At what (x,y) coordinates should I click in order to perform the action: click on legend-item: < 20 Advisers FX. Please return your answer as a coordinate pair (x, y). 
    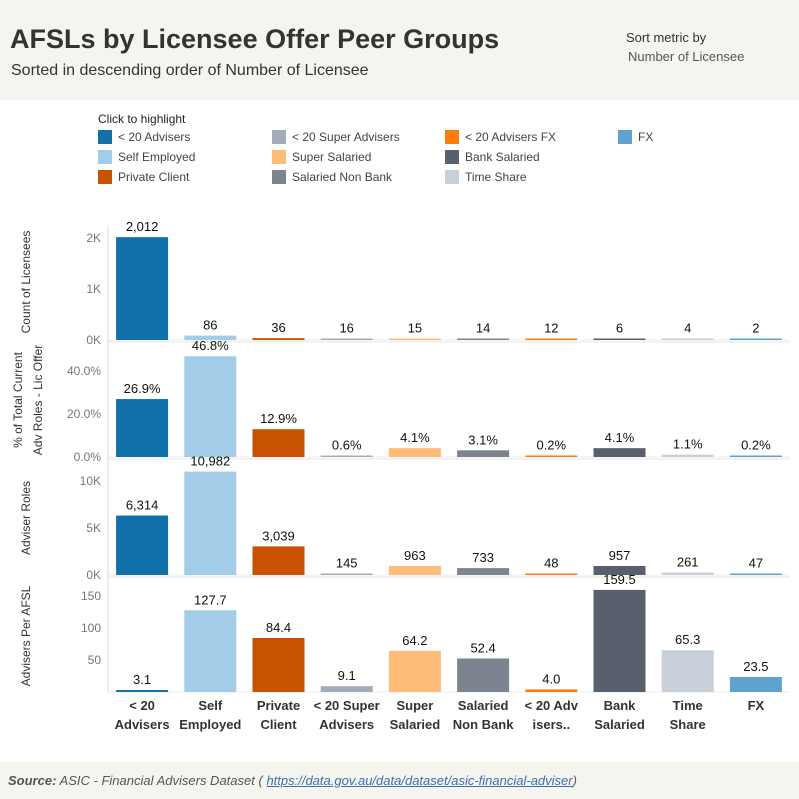
    Looking at the image, I should click on (500, 137).